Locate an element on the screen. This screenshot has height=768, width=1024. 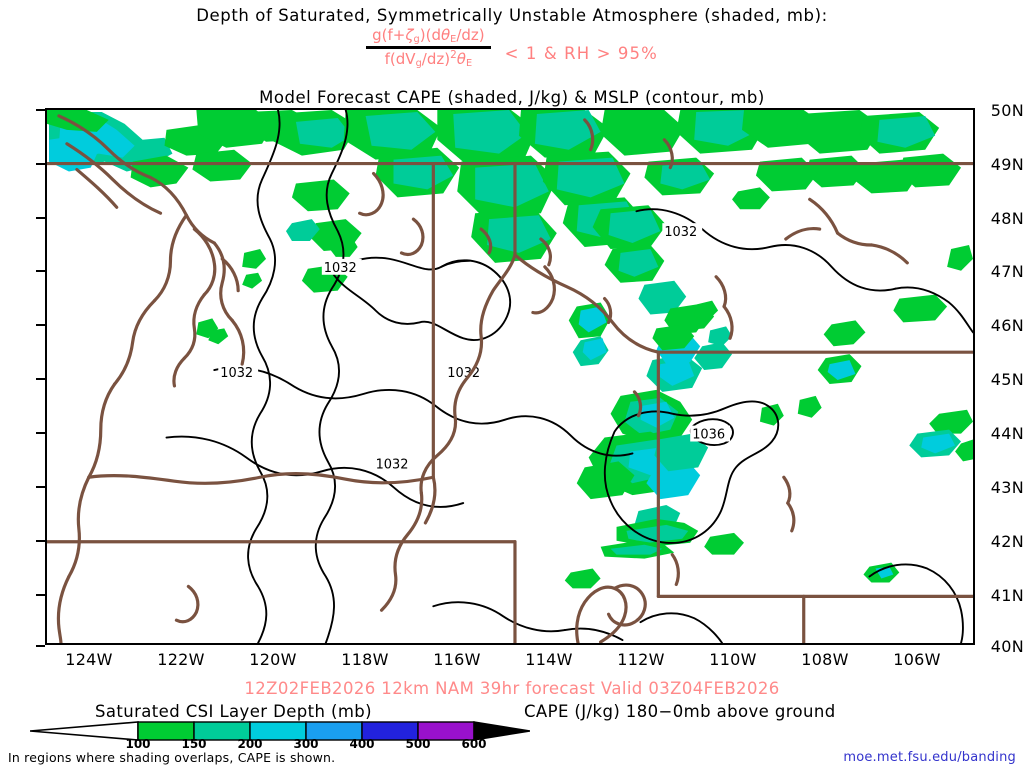
formula-condition: < 1 & RH > 95% is located at coordinates (581, 54).